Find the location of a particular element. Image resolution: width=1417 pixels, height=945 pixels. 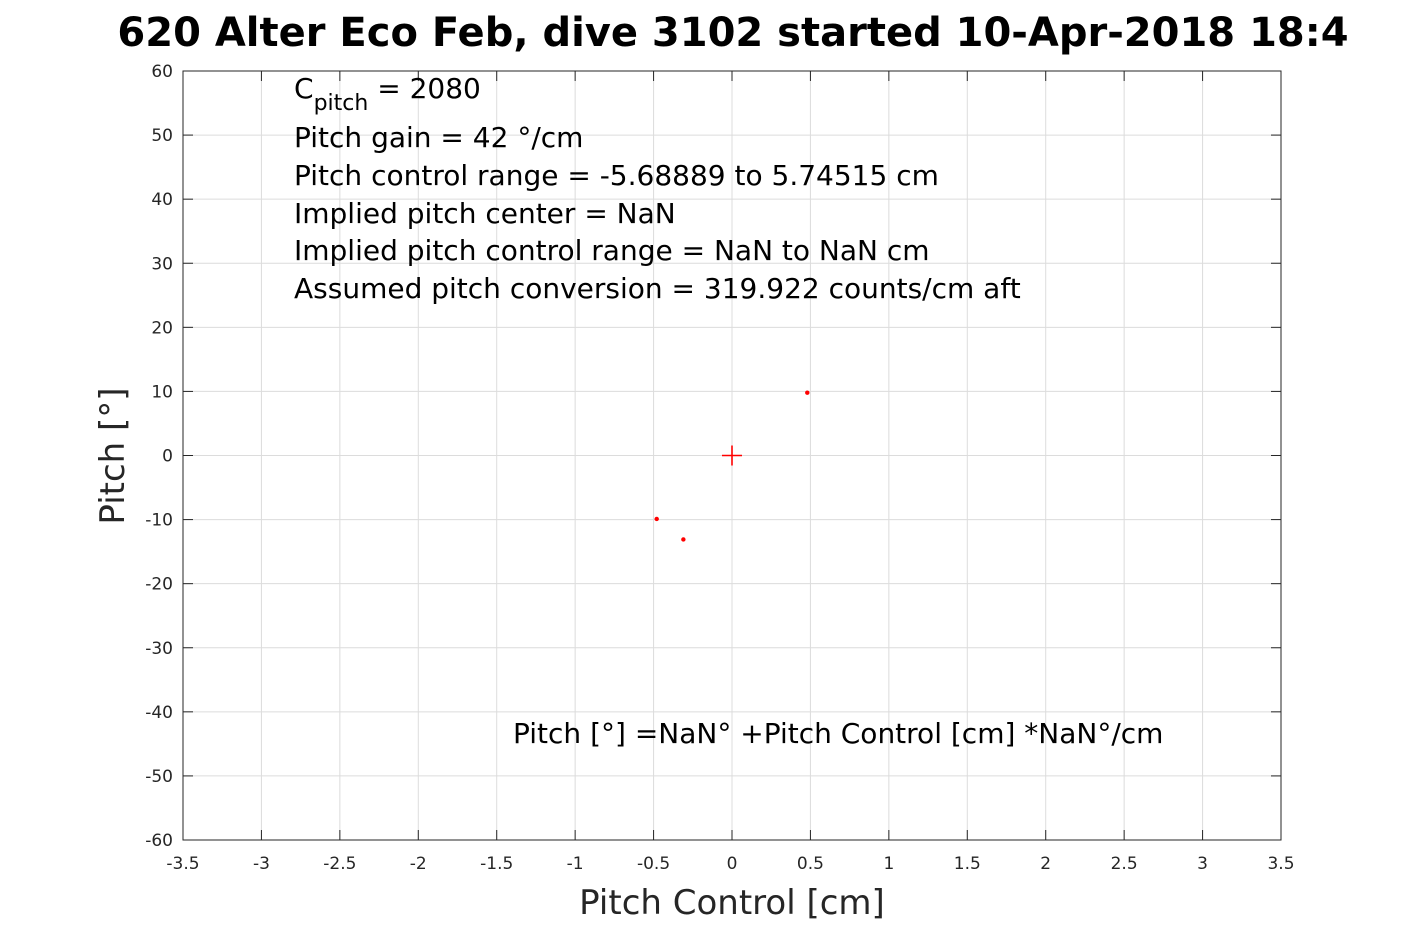

x-tick-label: 0.5 is located at coordinates (810, 864).